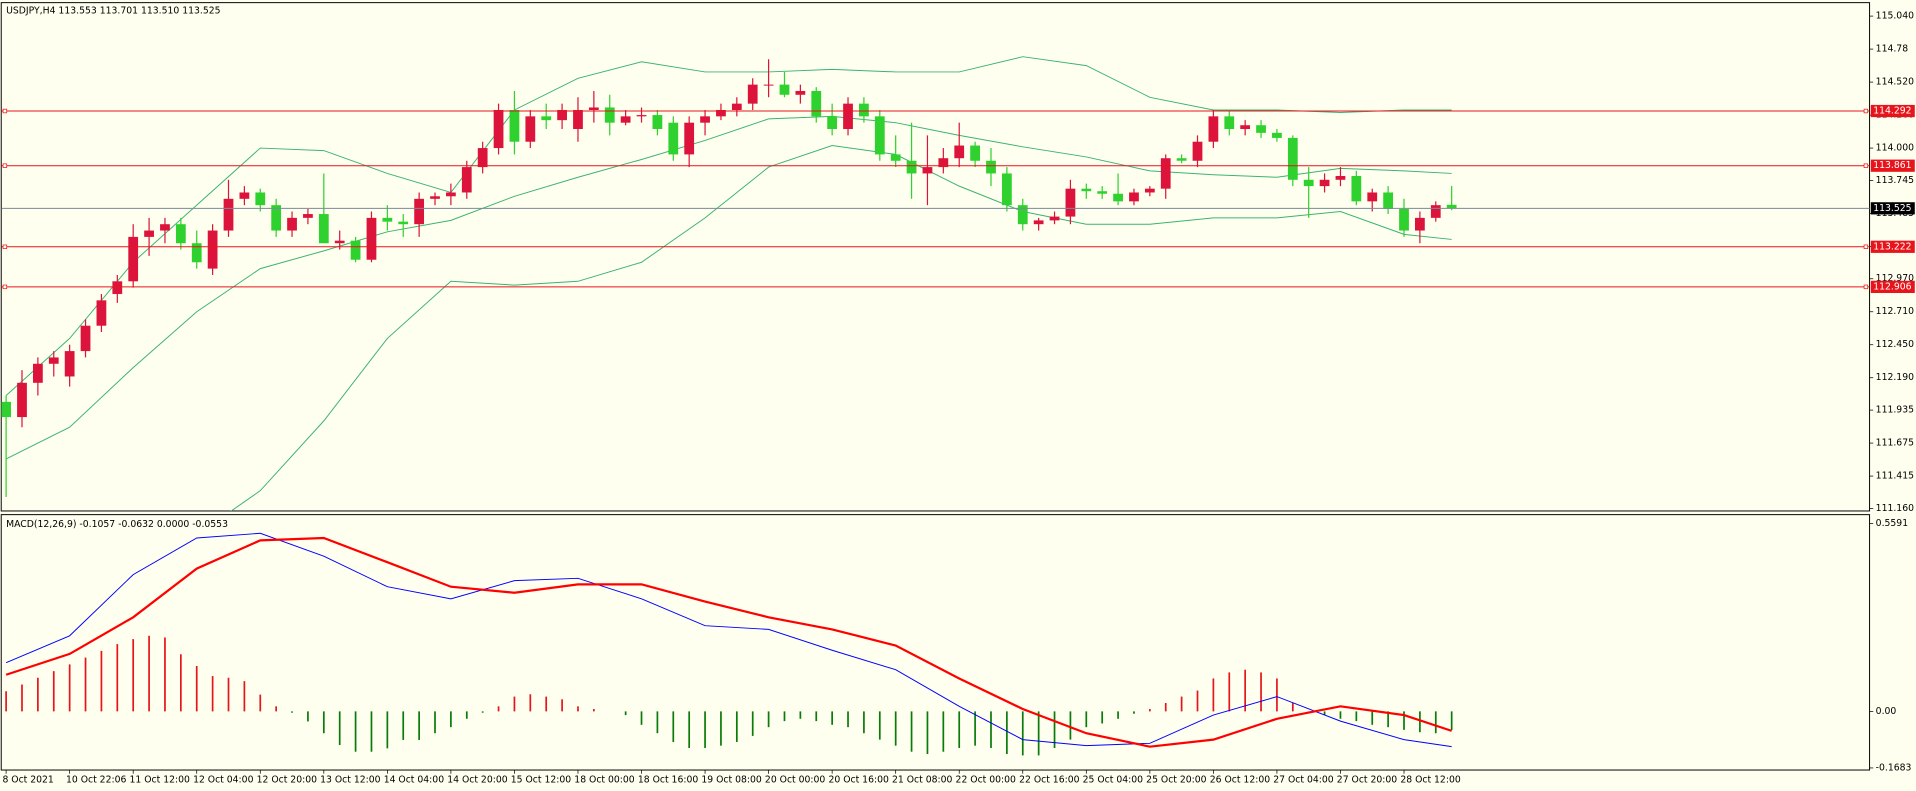 The image size is (1916, 791). Describe the element at coordinates (1895, 476) in the screenshot. I see `y-tick-label: 111.415` at that location.